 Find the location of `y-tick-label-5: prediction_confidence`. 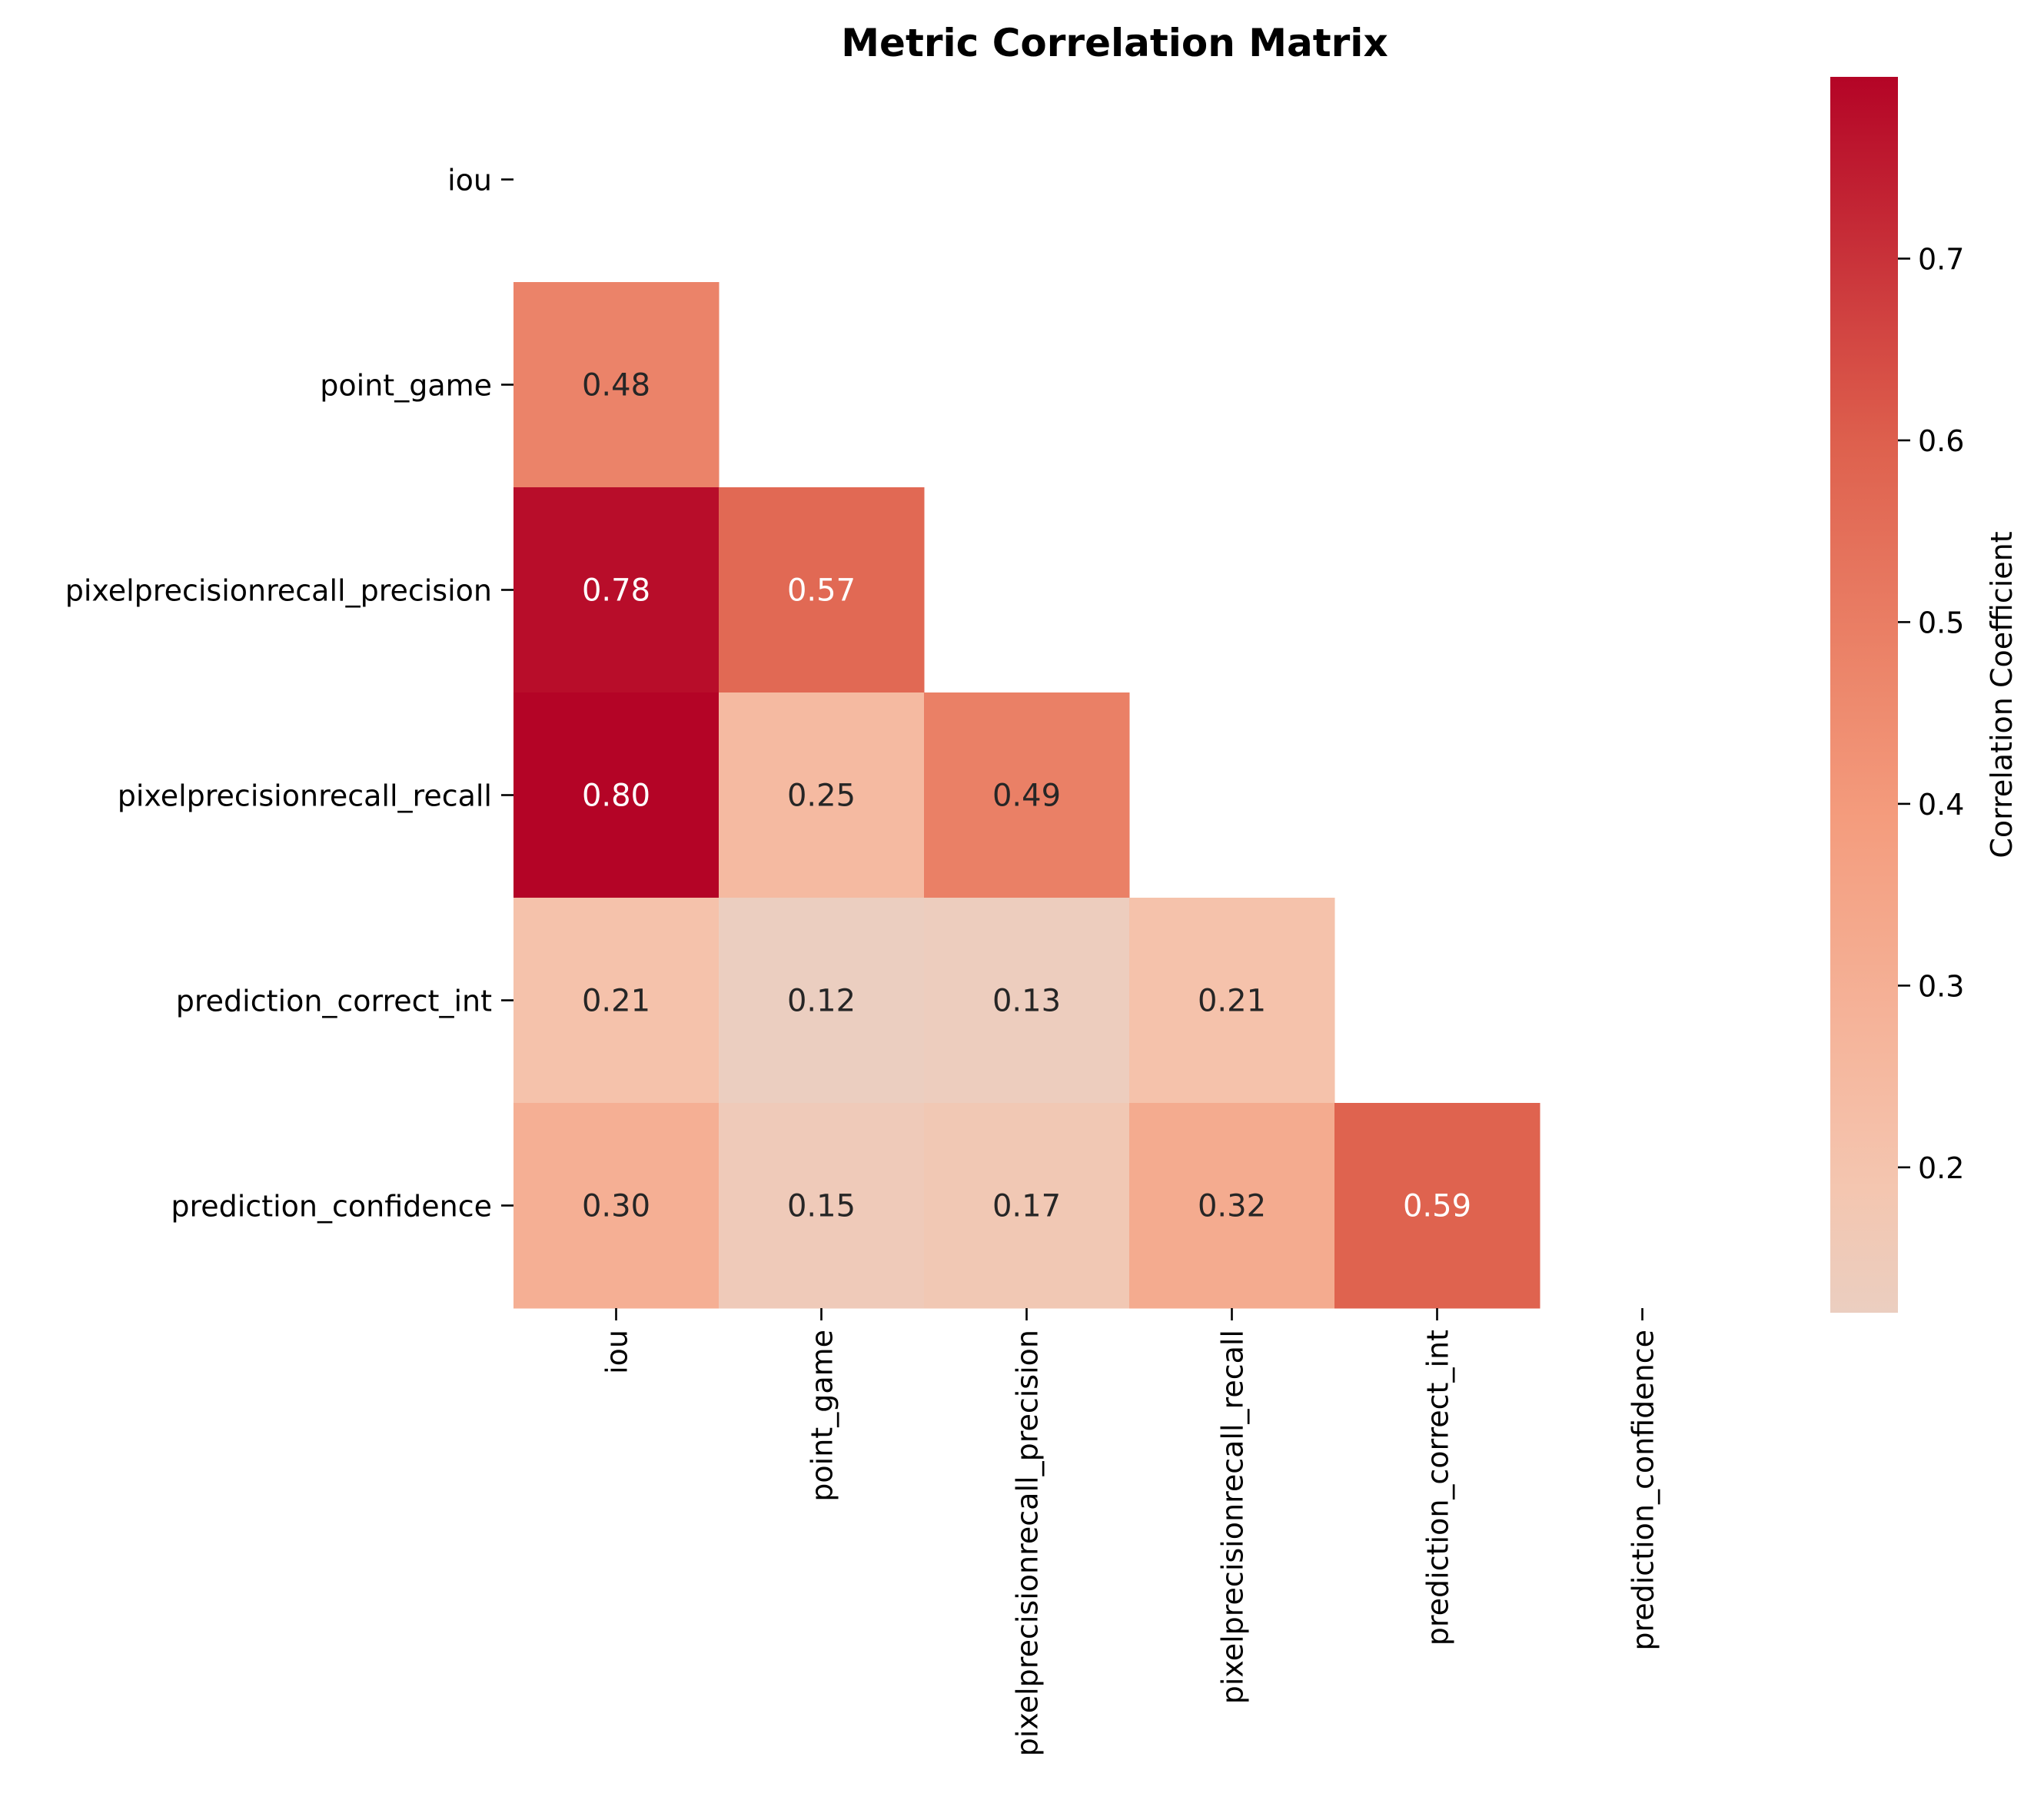

y-tick-label-5: prediction_confidence is located at coordinates (331, 1207).